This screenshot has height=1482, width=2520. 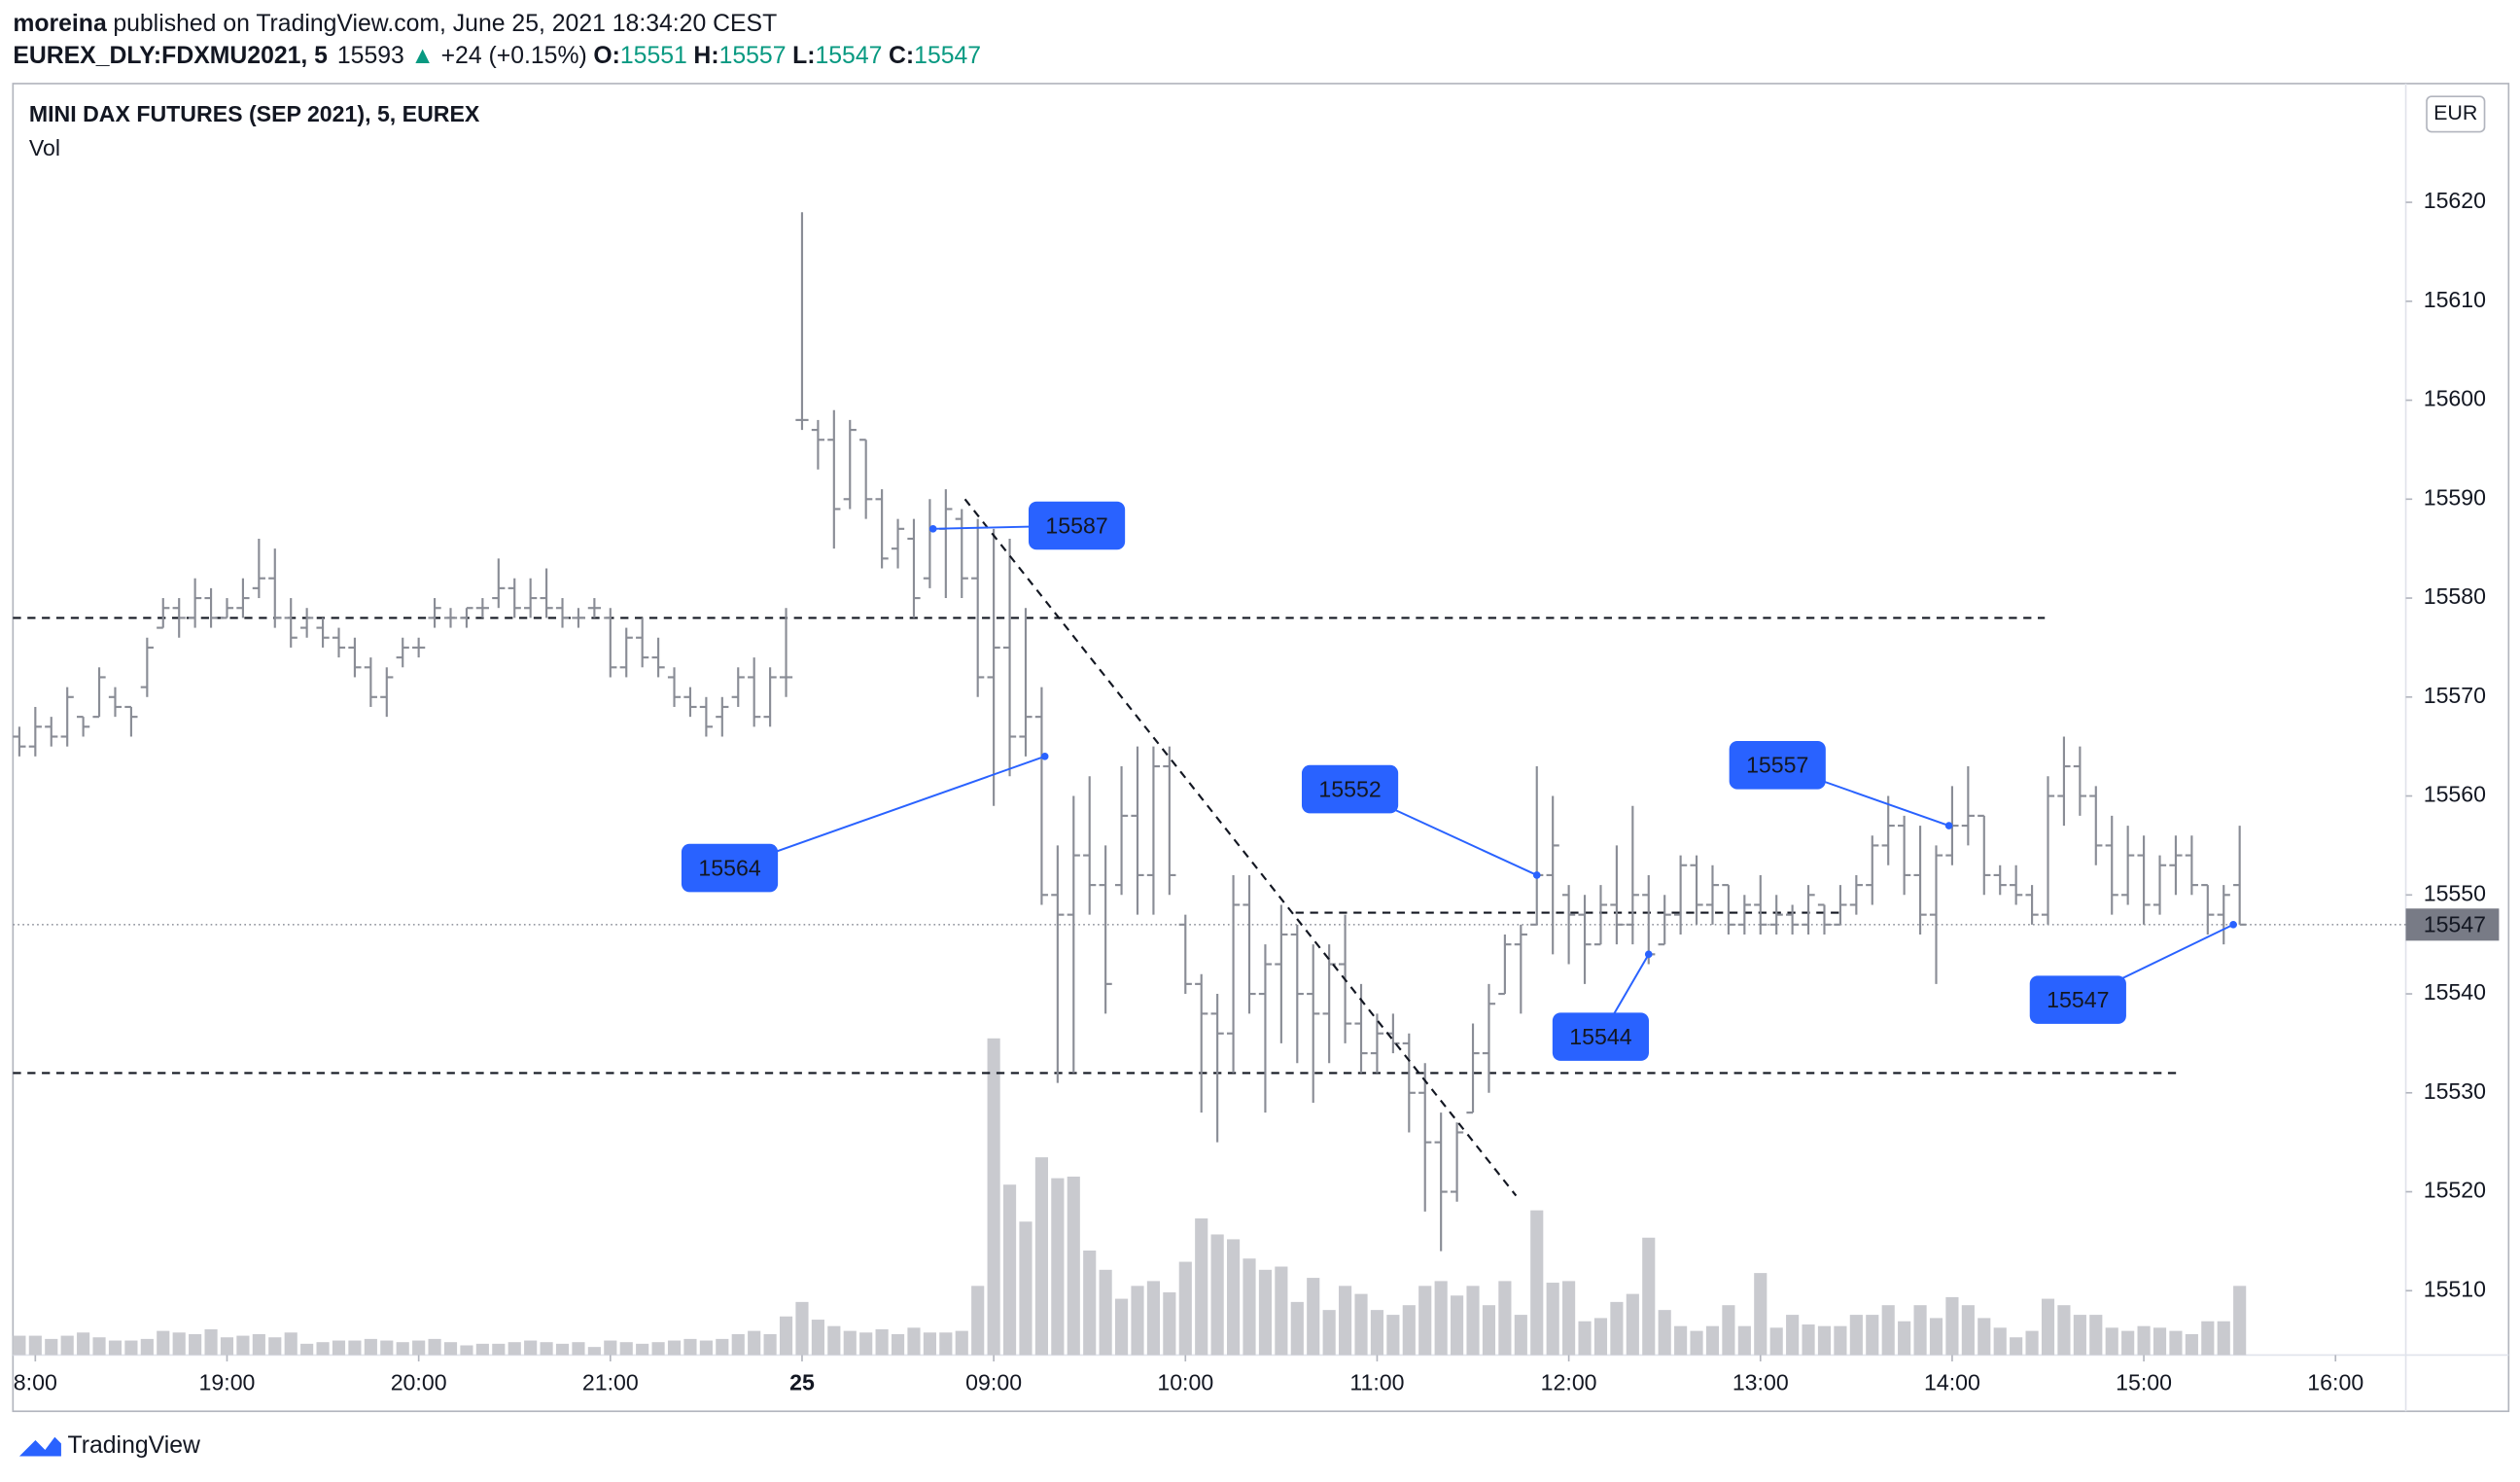 What do you see at coordinates (39, 1446) in the screenshot?
I see `brand-logo` at bounding box center [39, 1446].